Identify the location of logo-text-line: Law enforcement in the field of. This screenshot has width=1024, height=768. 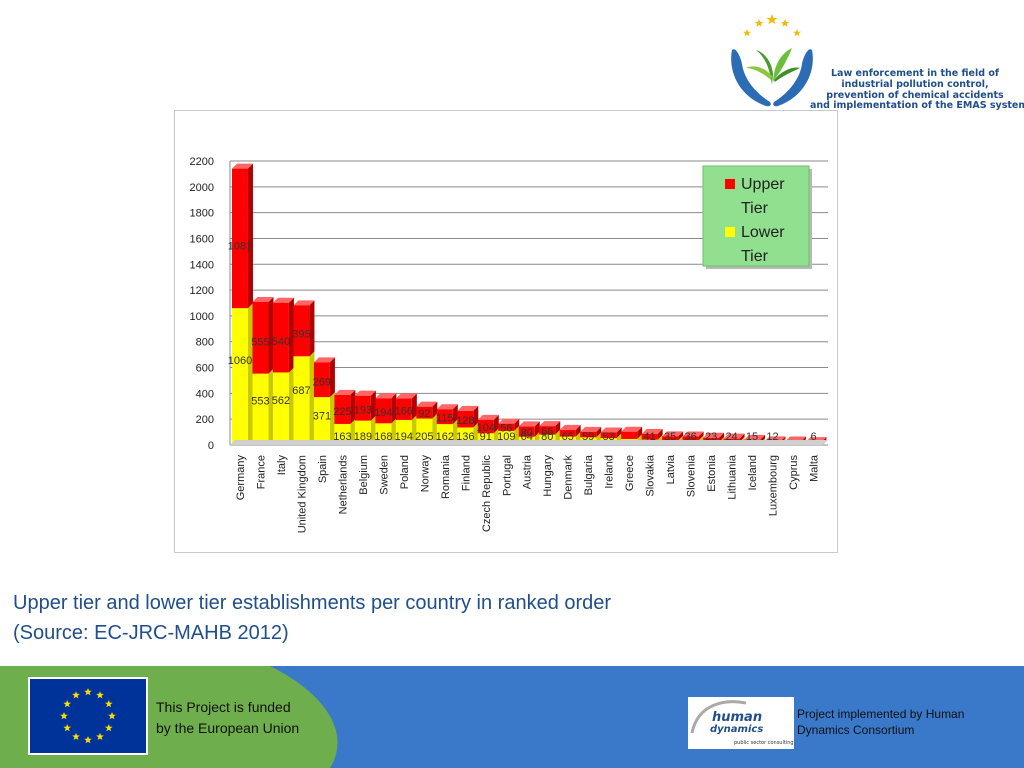
(915, 73).